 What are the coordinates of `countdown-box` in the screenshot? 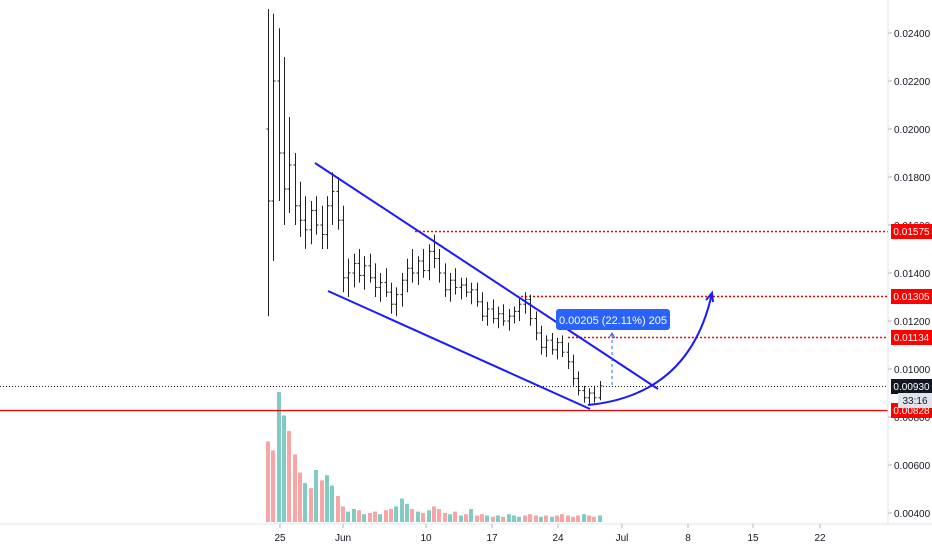 It's located at (915, 400).